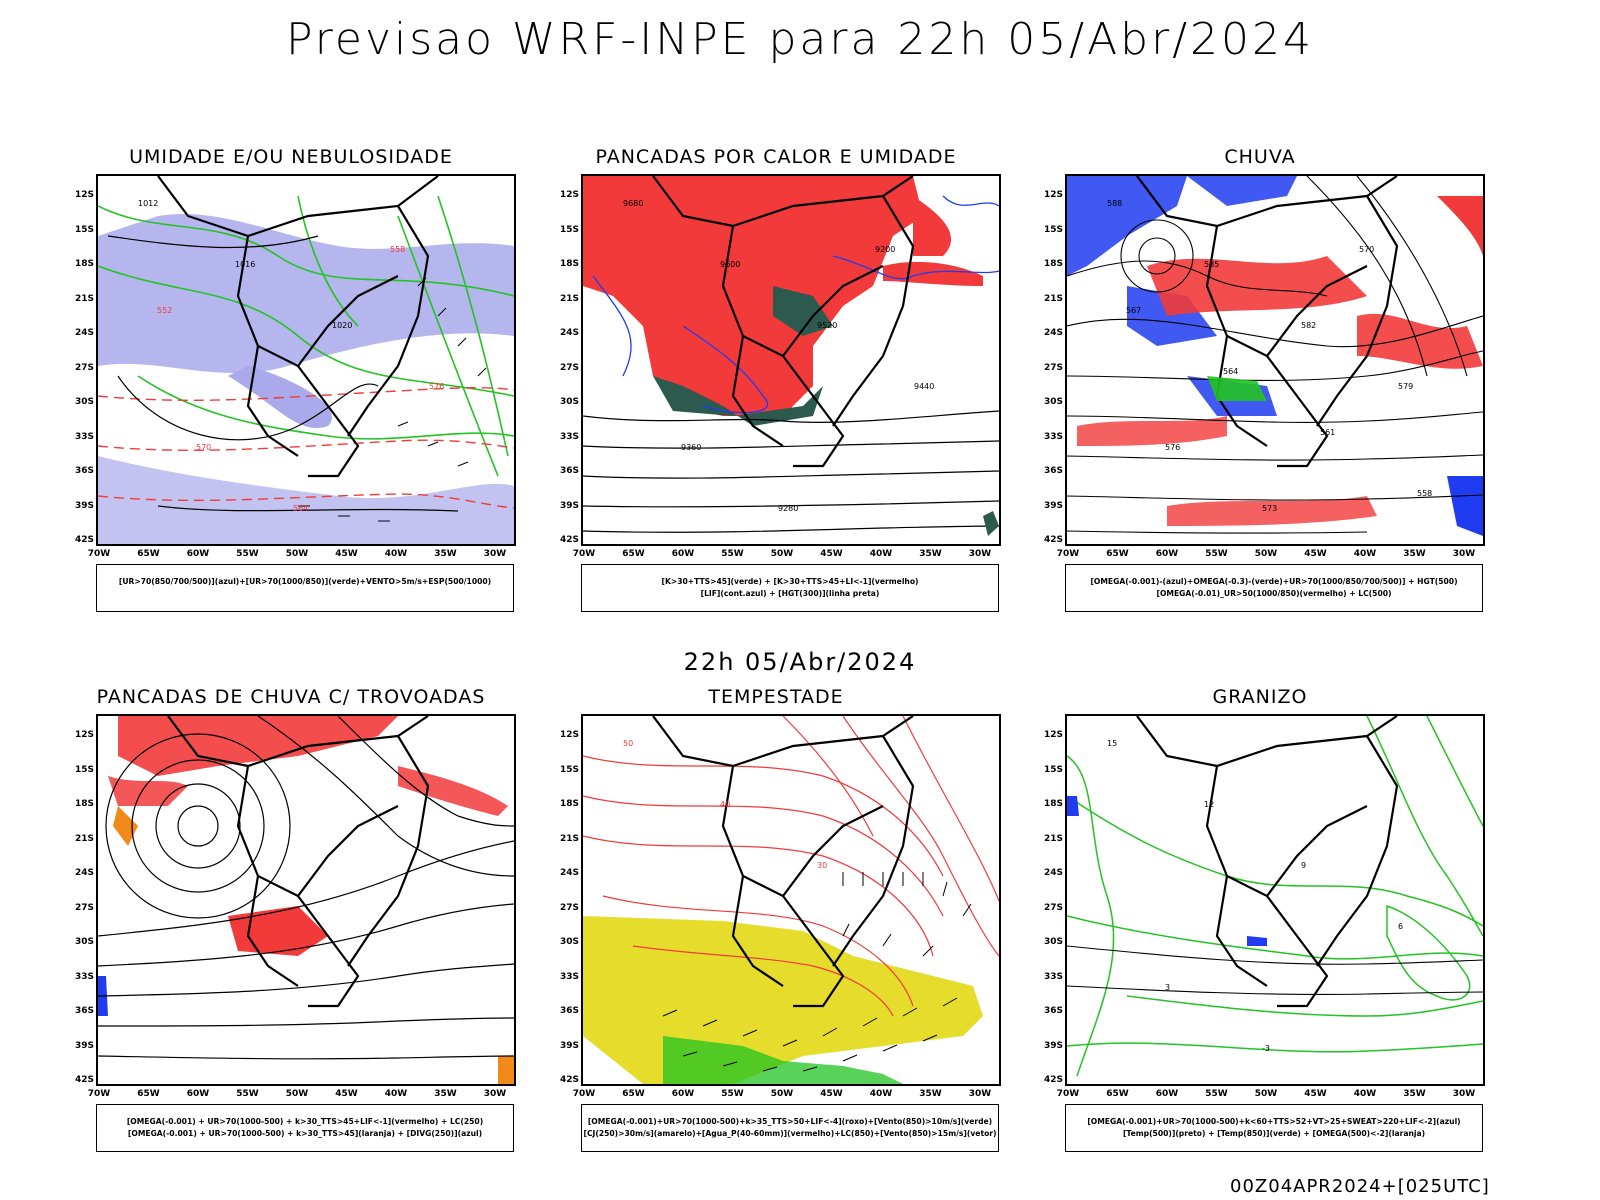  What do you see at coordinates (306, 360) in the screenshot?
I see `map-umidade: 1012 1016 1020 576 570 564 558 552` at bounding box center [306, 360].